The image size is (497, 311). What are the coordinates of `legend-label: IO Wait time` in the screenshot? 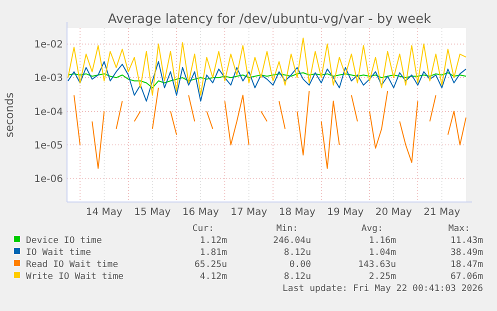 It's located at (59, 253).